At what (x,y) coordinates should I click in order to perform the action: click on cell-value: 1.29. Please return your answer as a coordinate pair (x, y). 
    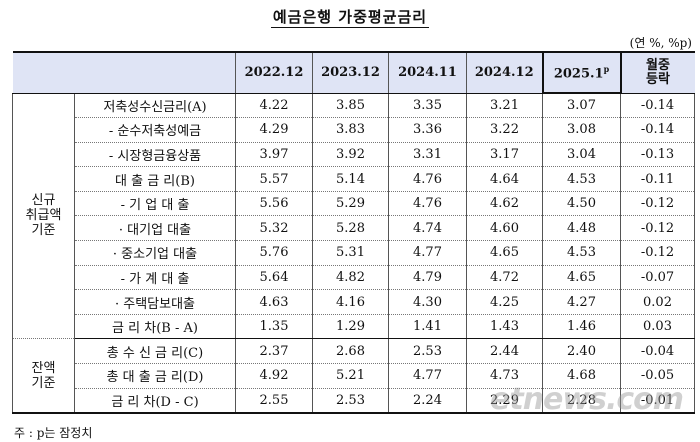
    Looking at the image, I should click on (350, 326).